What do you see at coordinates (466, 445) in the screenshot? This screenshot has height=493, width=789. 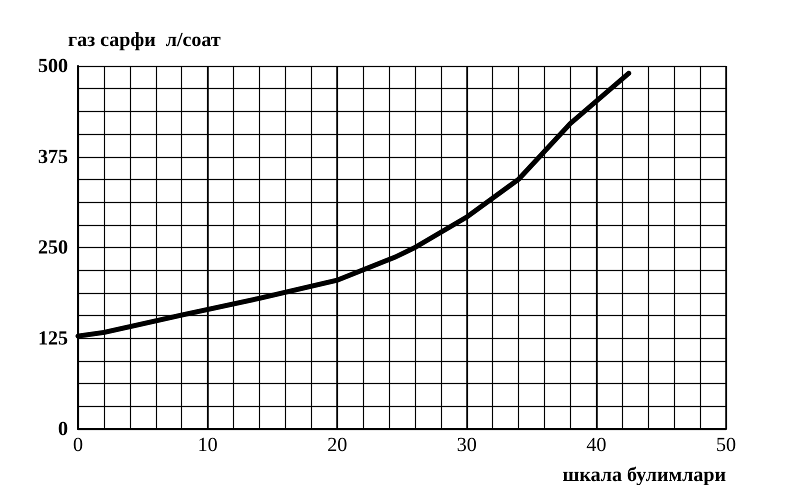 I see `x-tick-label: 30` at bounding box center [466, 445].